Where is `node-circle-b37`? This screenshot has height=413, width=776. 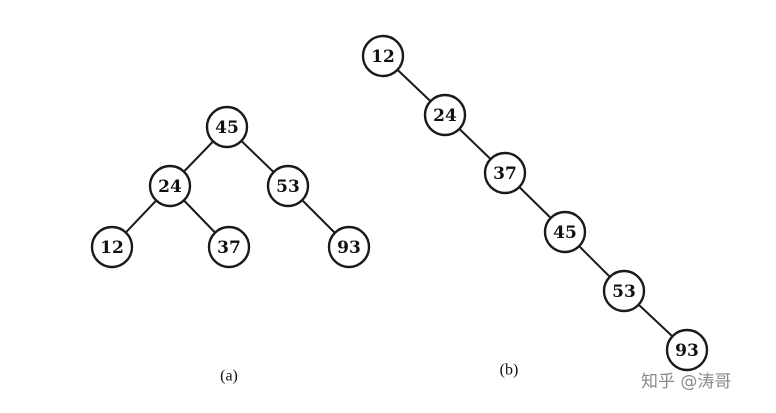 node-circle-b37 is located at coordinates (505, 173).